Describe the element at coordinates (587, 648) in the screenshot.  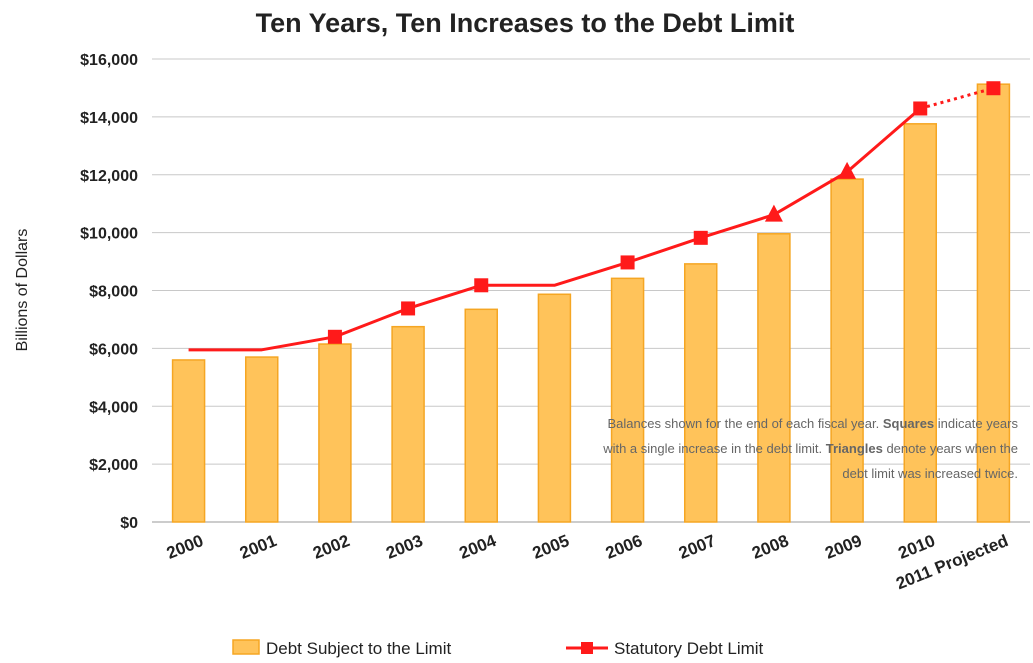
I see `legend-square-marker` at that location.